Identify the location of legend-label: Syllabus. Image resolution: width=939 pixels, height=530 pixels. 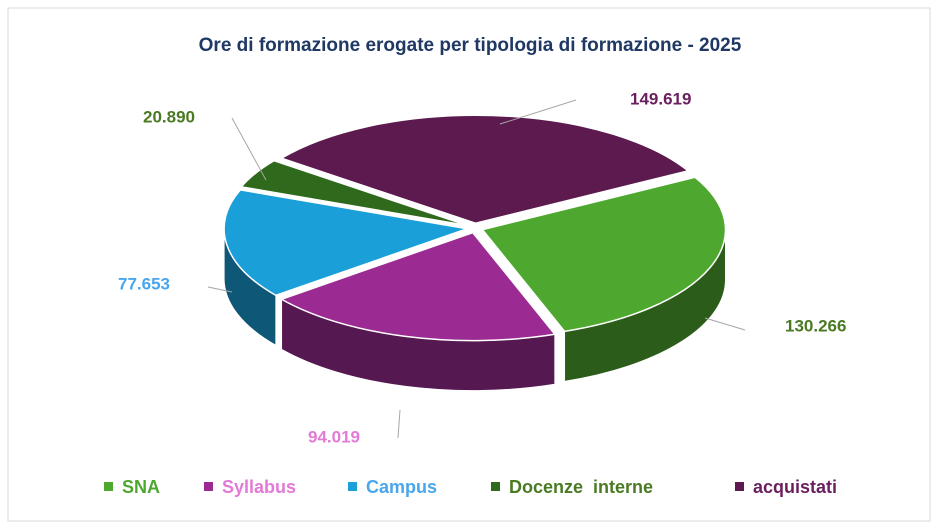
(259, 487).